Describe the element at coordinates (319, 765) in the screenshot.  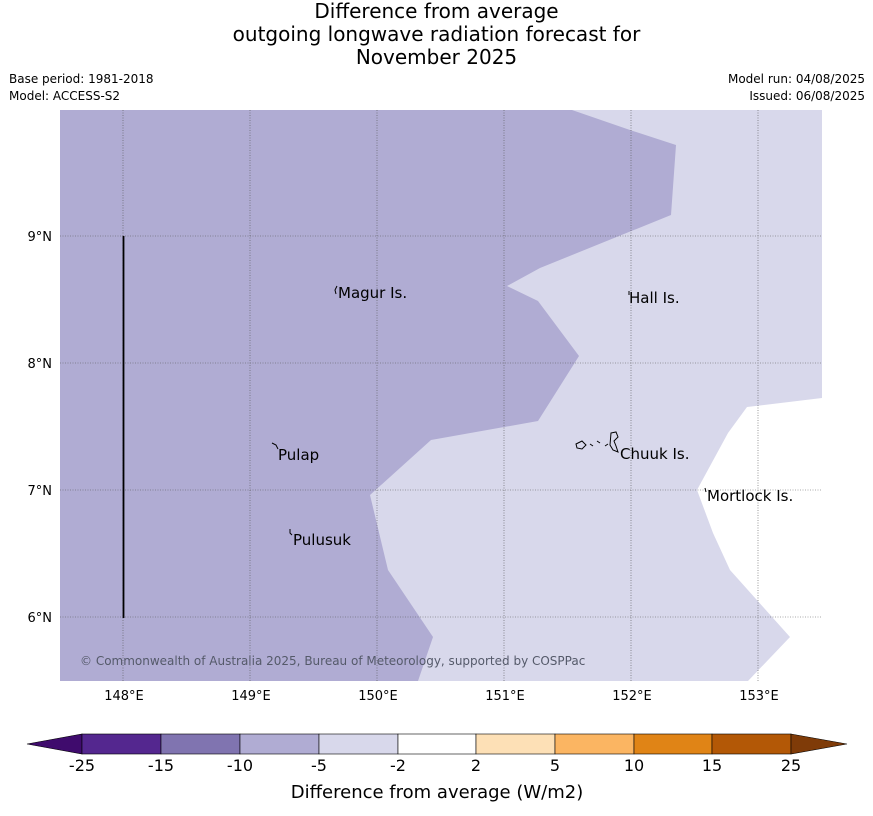
I see `cb-tick-4: -5` at that location.